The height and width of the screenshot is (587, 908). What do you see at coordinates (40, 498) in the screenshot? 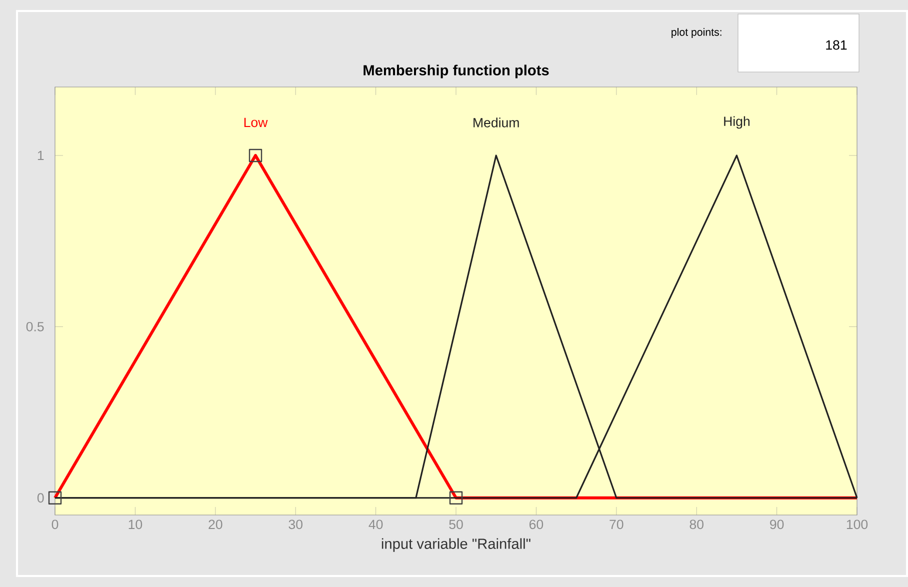
I see `y-tick-label: 0` at bounding box center [40, 498].